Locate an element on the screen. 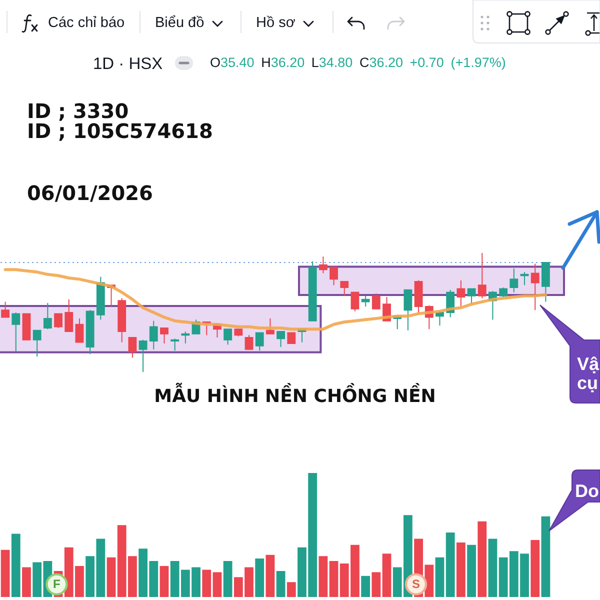 The image size is (600, 600). text: cụ is located at coordinates (587, 382).